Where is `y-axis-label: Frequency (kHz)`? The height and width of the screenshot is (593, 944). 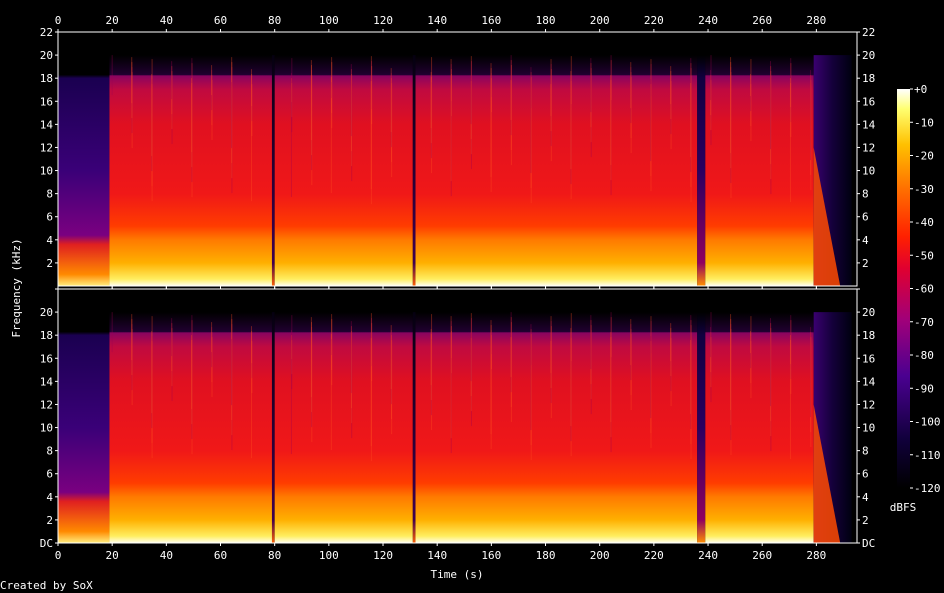
y-axis-label: Frequency (kHz) is located at coordinates (16, 287).